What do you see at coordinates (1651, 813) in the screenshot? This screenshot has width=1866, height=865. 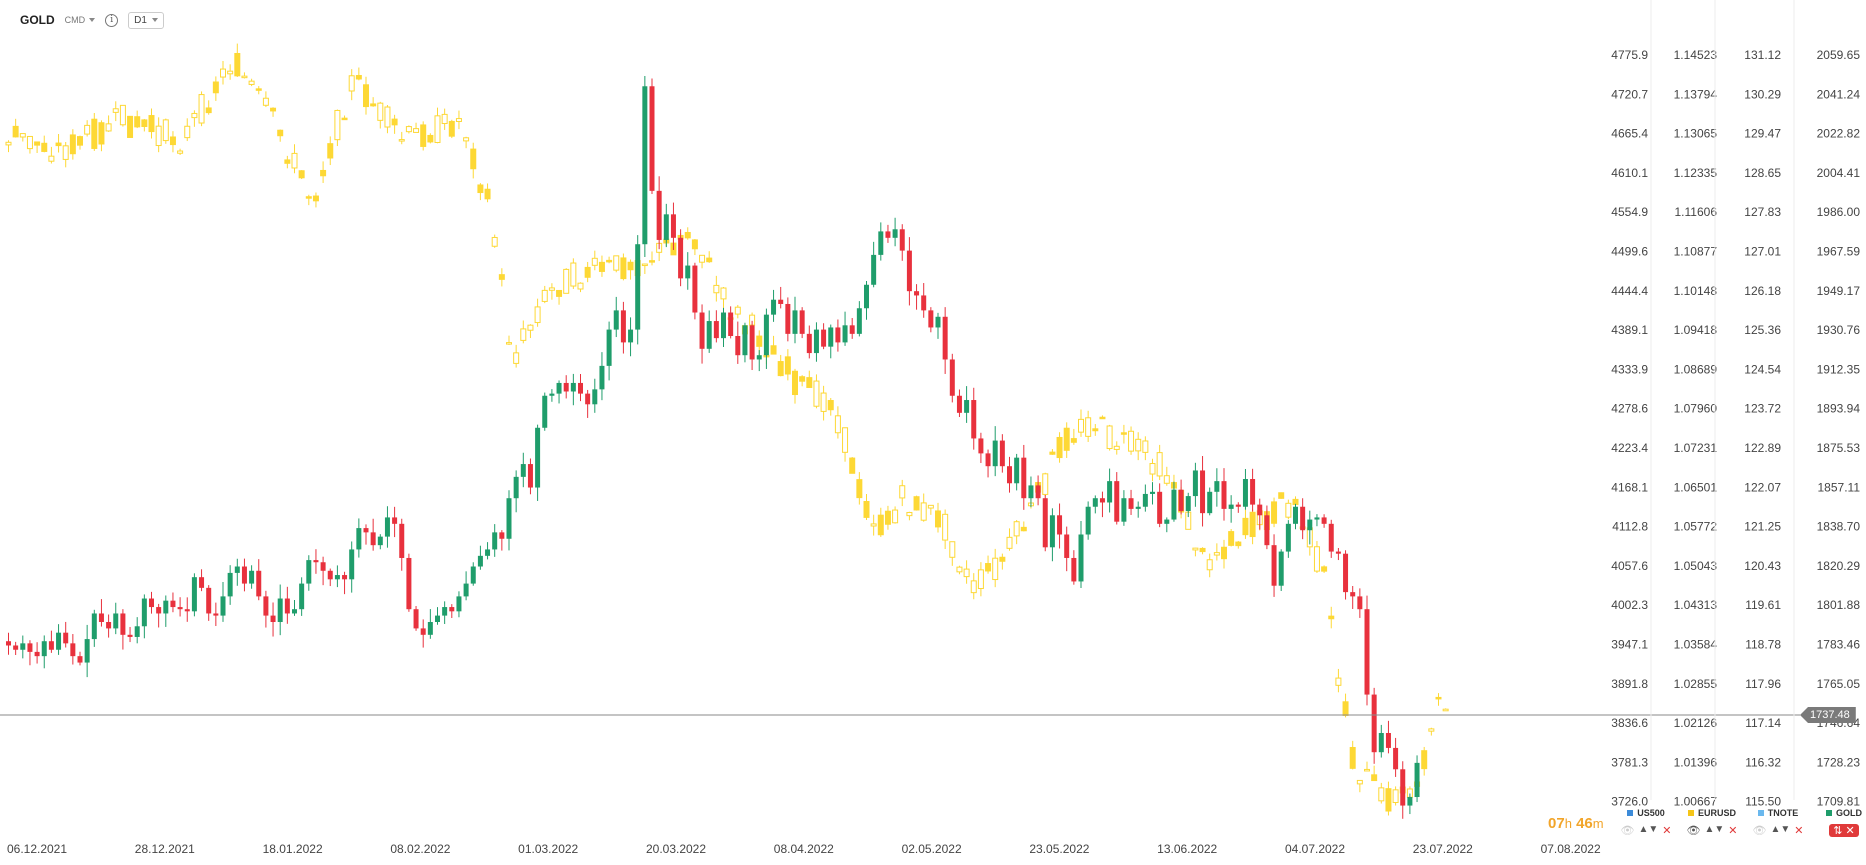 I see `legend-name: US500` at bounding box center [1651, 813].